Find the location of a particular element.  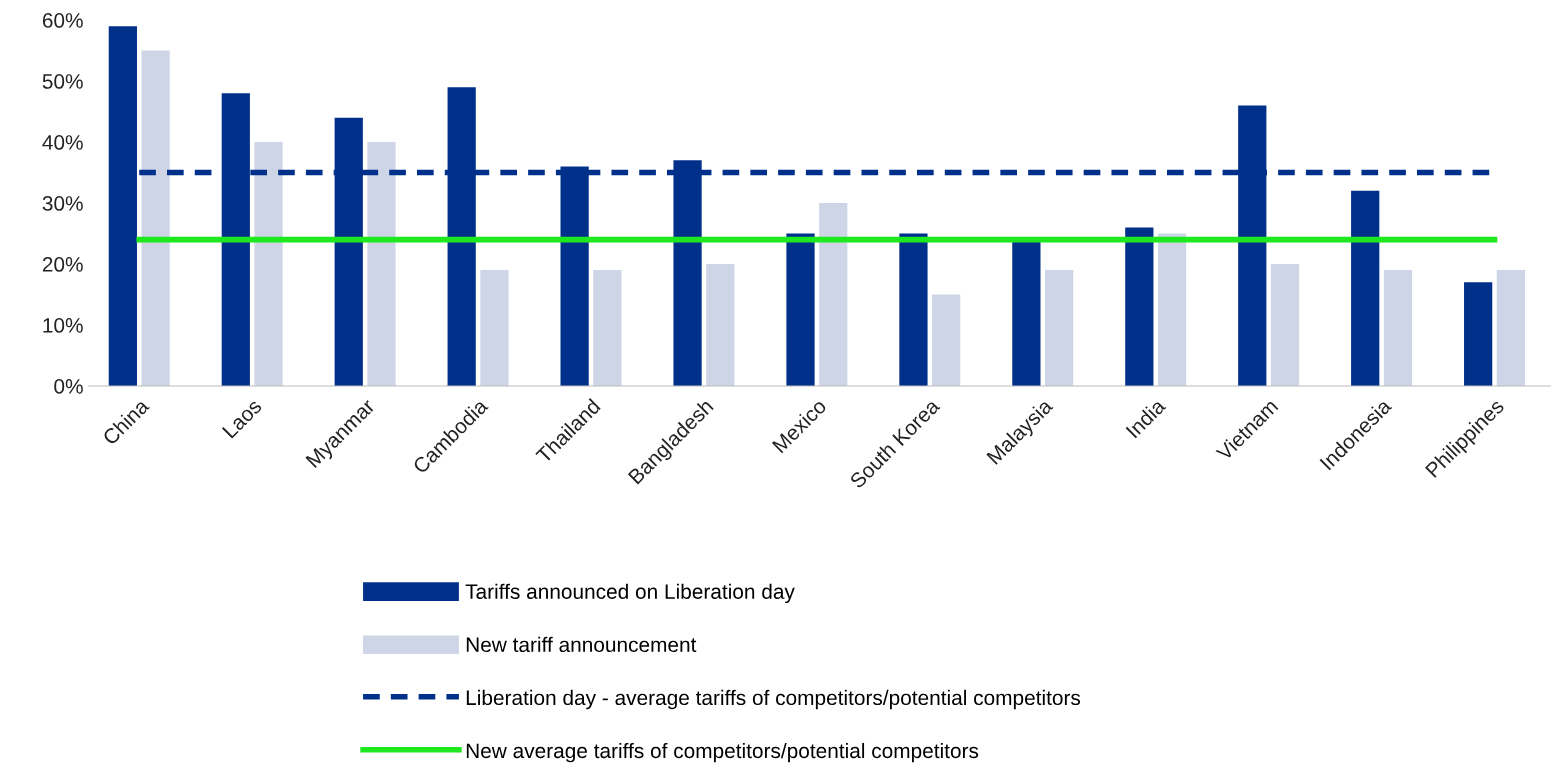

y-tick-label: 0% is located at coordinates (68, 386).